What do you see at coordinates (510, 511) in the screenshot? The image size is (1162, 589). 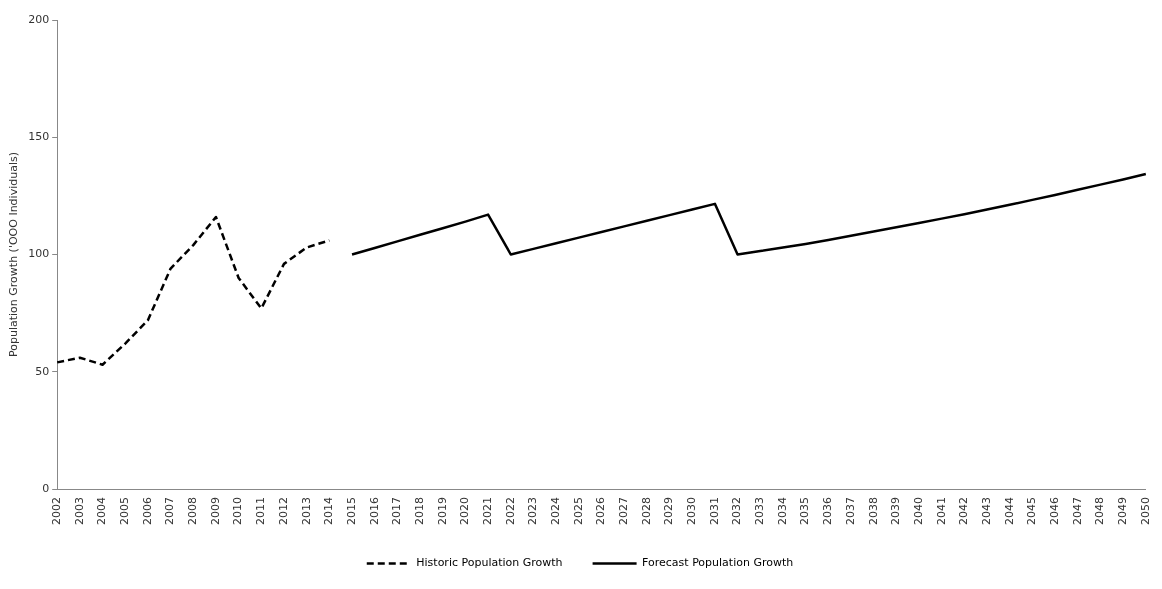 I see `x-tick-label: 2022` at bounding box center [510, 511].